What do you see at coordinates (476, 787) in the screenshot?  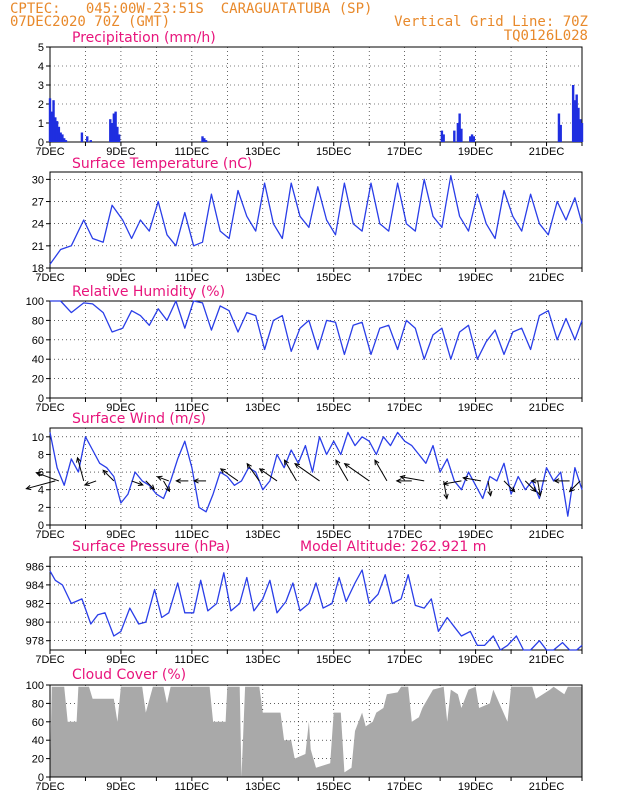 I see `x-tick-label: 19DEC` at bounding box center [476, 787].